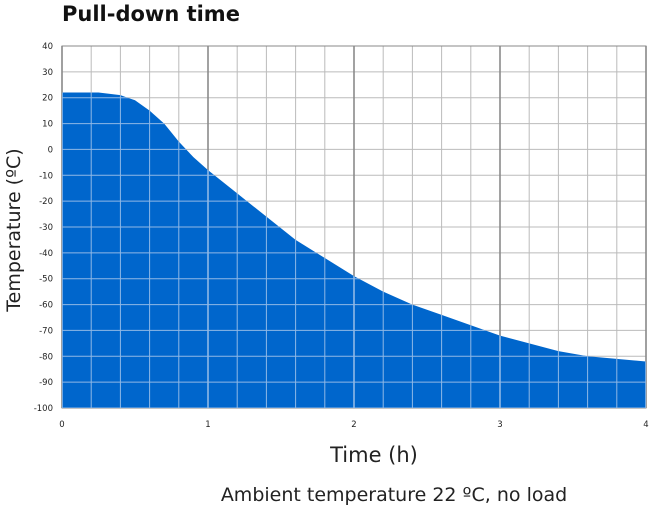 This screenshot has height=507, width=670. I want to click on y-axis-ticks: 40 30 20 10 0 -10 -20 -30 -40 -50 -60 -70 -80 -90 -100, so click(43, 228).